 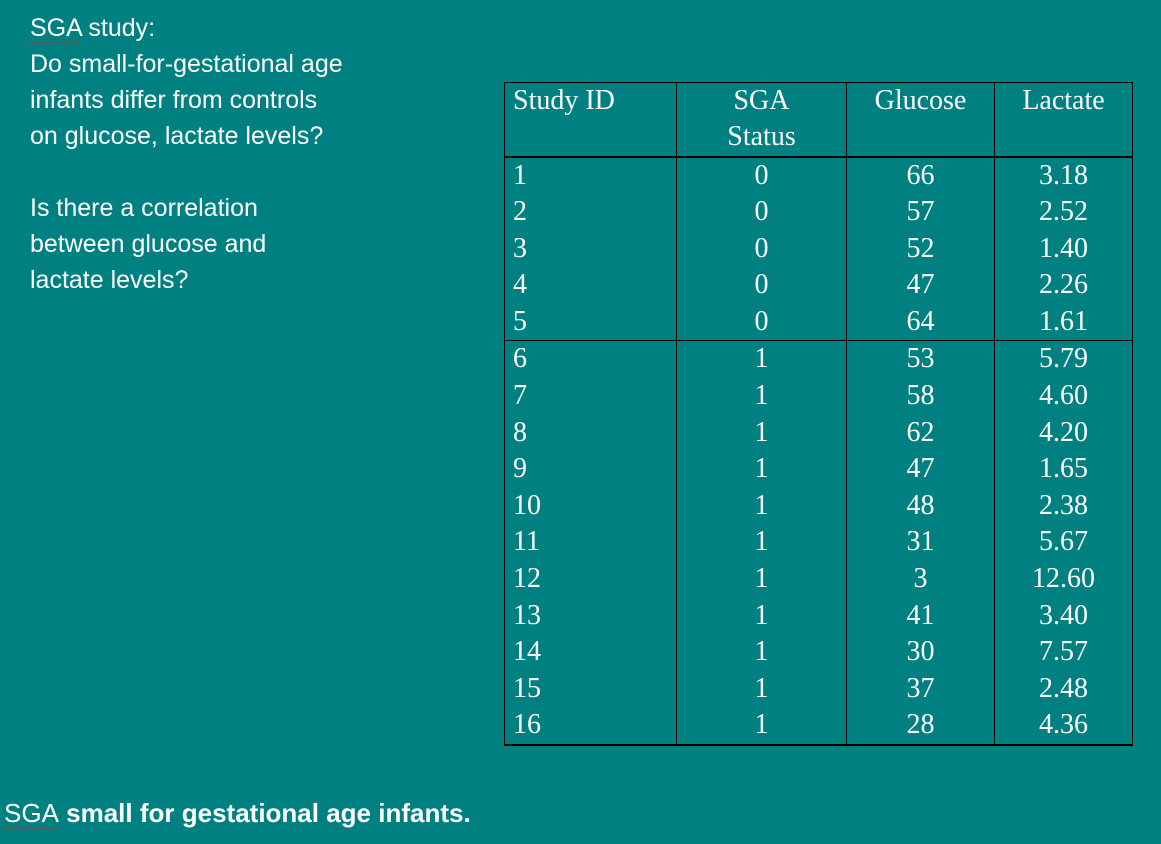 What do you see at coordinates (1063, 506) in the screenshot?
I see `cell-lactate: 2.38` at bounding box center [1063, 506].